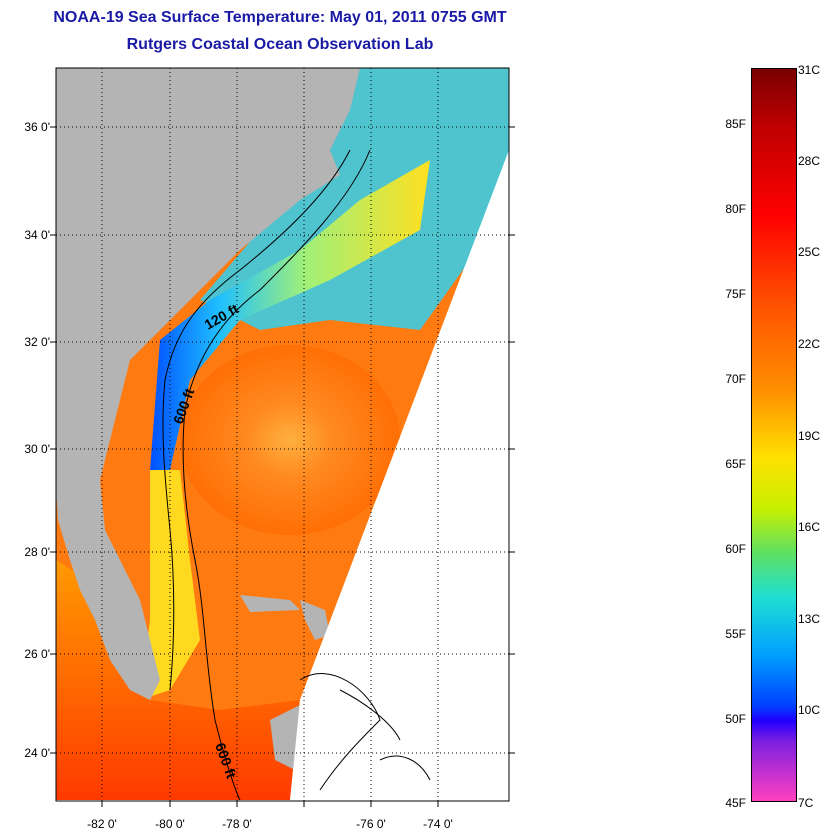 The image size is (825, 832). Describe the element at coordinates (809, 436) in the screenshot. I see `colorbar-label-19c: 19C` at that location.